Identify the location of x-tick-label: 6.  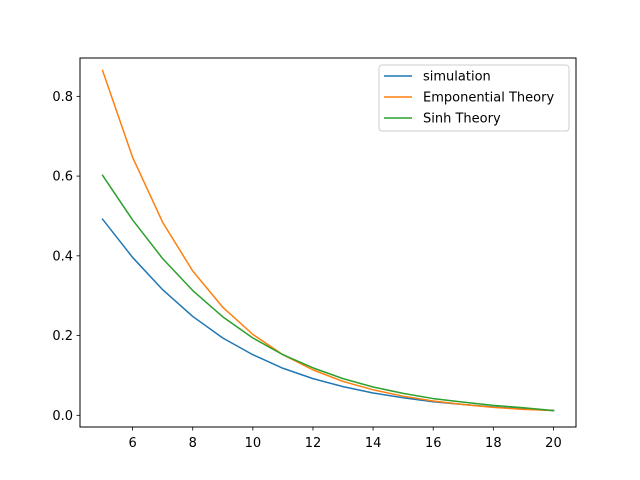
(132, 443).